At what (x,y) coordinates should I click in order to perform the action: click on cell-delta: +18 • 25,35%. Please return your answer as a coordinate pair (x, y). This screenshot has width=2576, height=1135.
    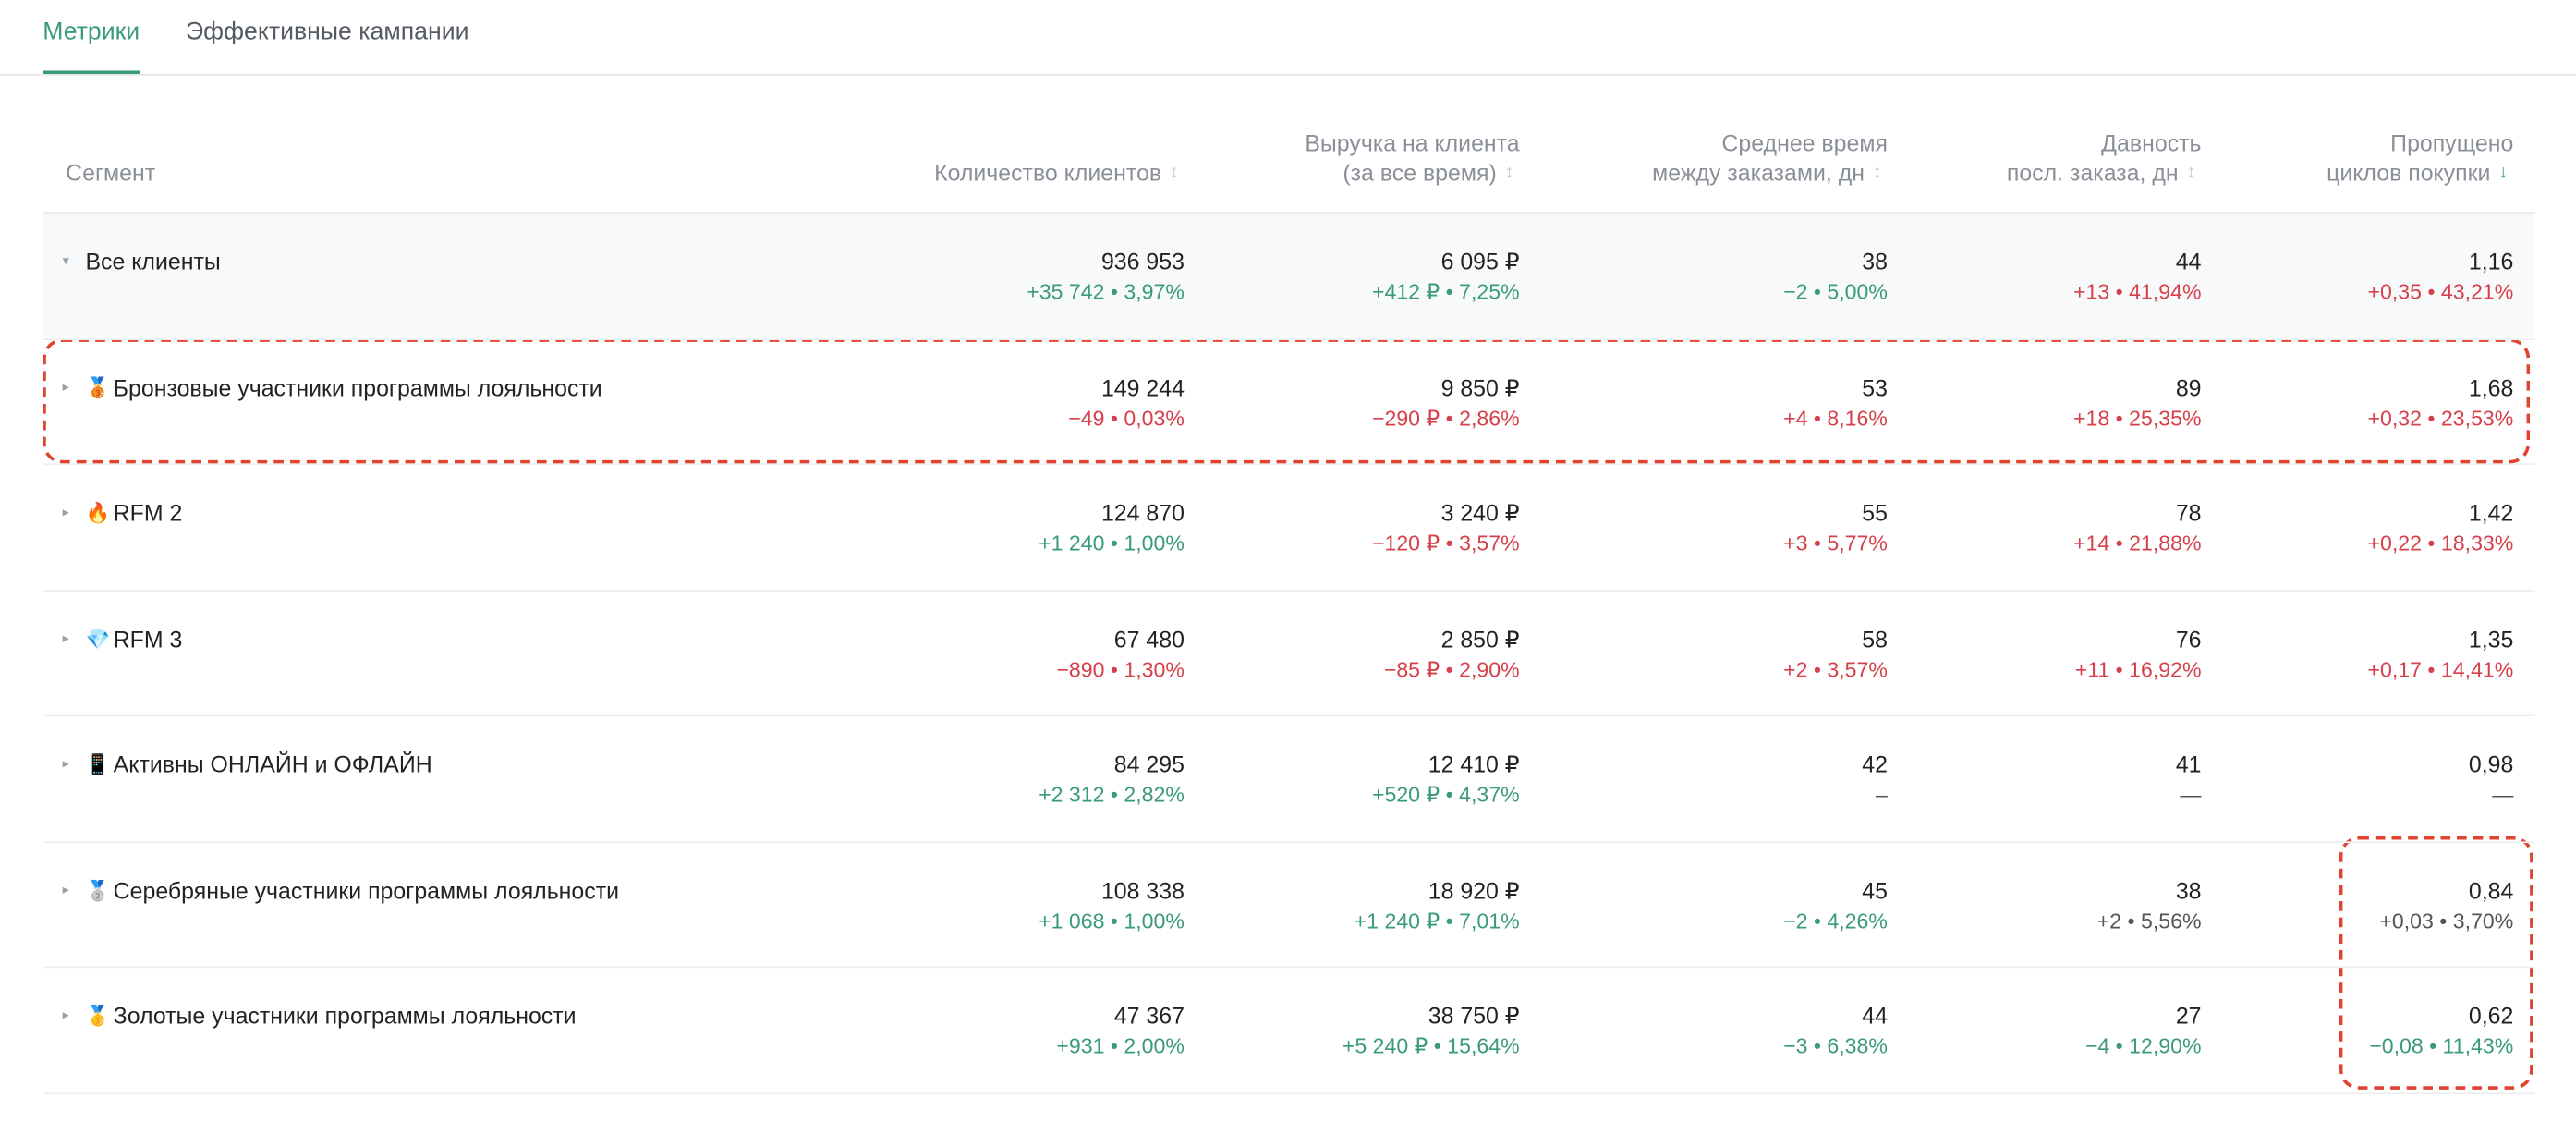
    Looking at the image, I should click on (2137, 417).